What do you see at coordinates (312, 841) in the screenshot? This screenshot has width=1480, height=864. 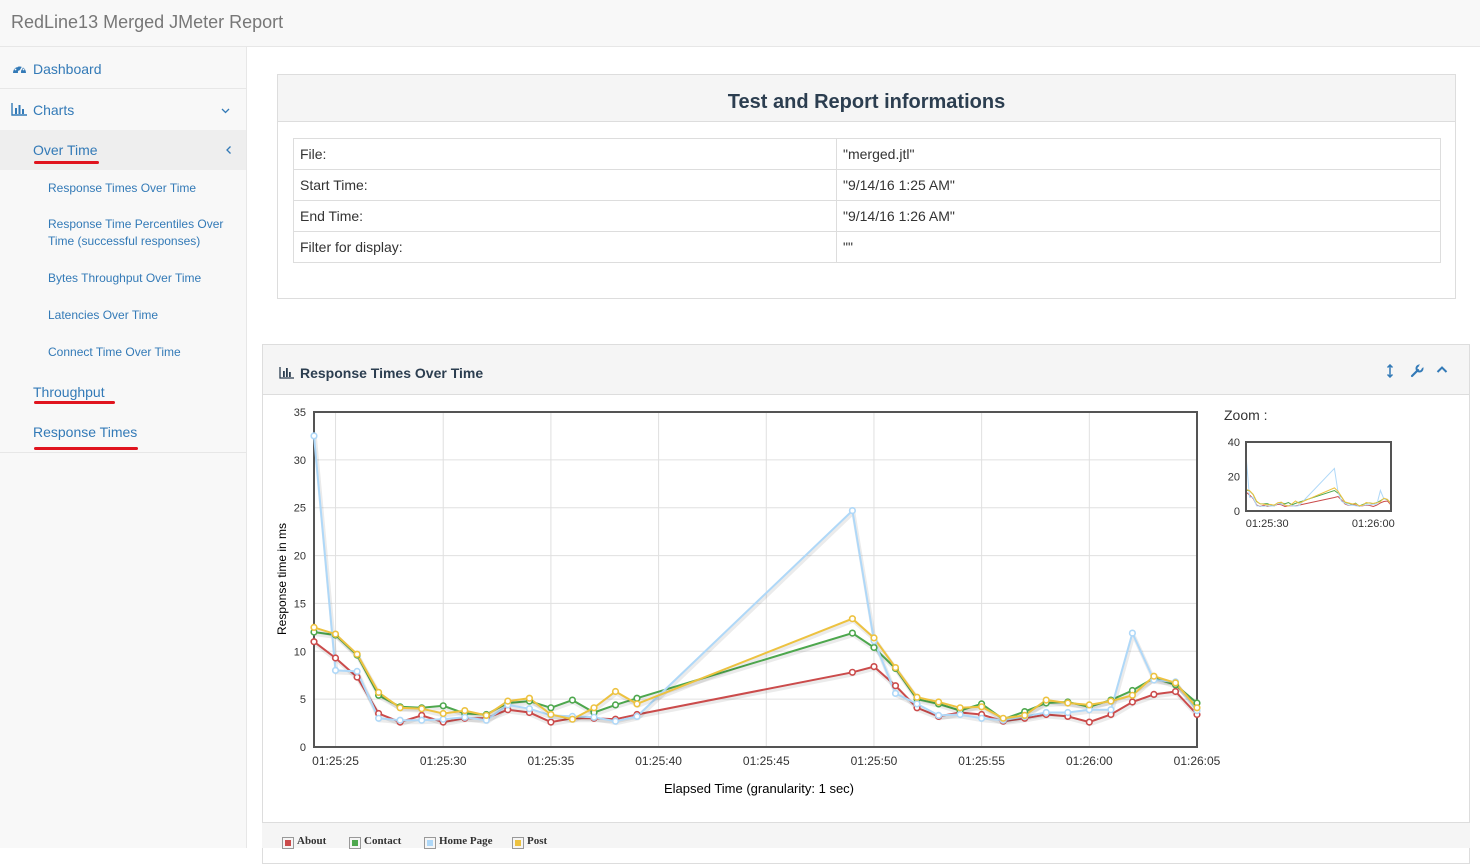 I see `legend-label: About` at bounding box center [312, 841].